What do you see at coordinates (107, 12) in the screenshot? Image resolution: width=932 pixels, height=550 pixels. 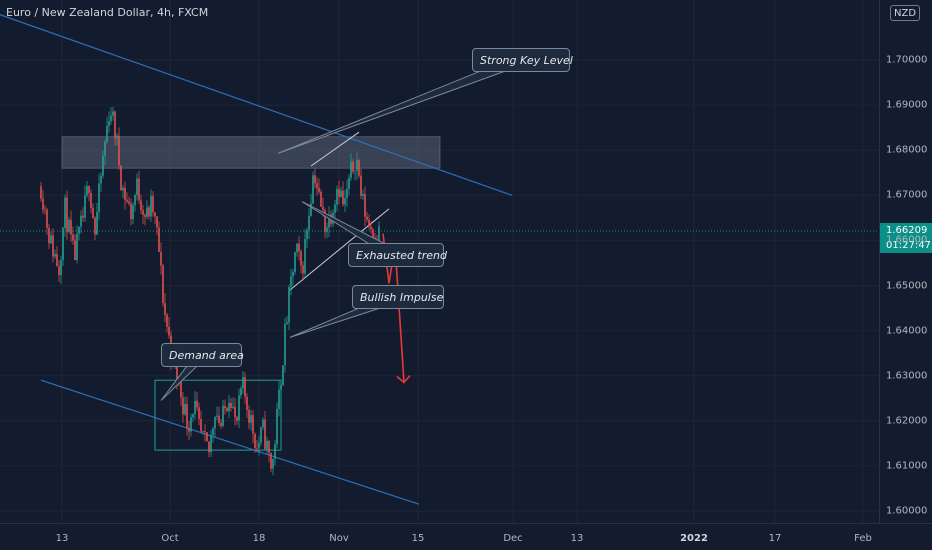 I see `symbol-title: Euro / New Zealand Dollar, 4h, FXCM` at bounding box center [107, 12].